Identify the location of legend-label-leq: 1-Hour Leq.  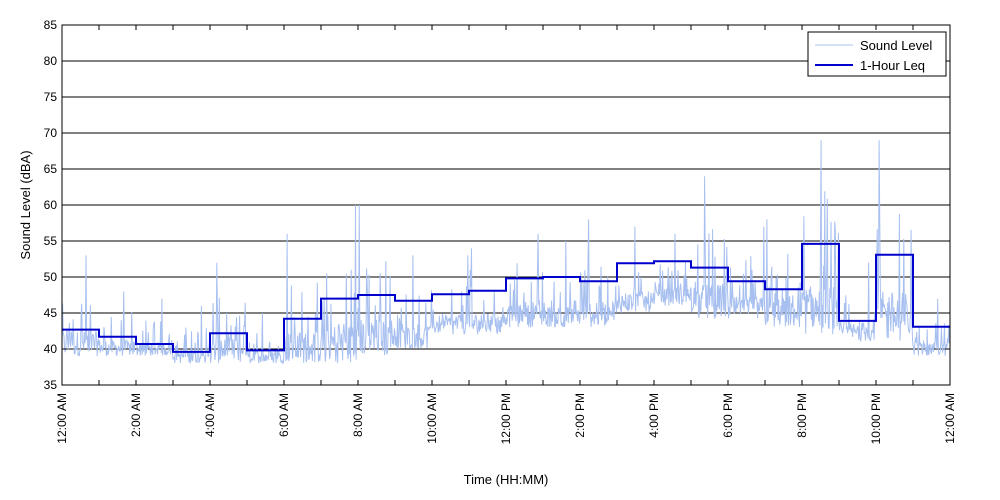
(892, 65).